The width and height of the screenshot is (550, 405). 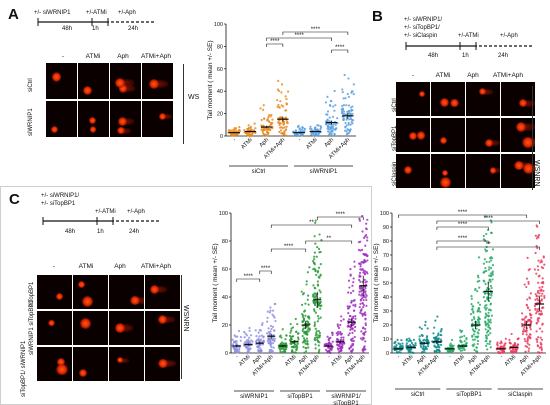 I want to click on y-tick-label: 0, so click(x=221, y=137).